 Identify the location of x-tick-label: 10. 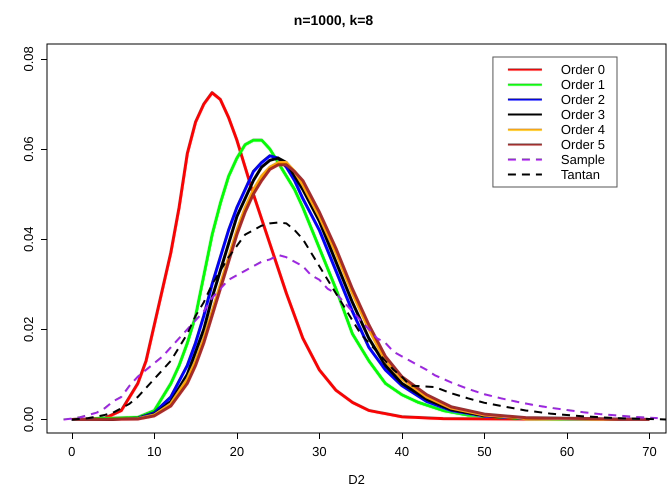
(154, 451).